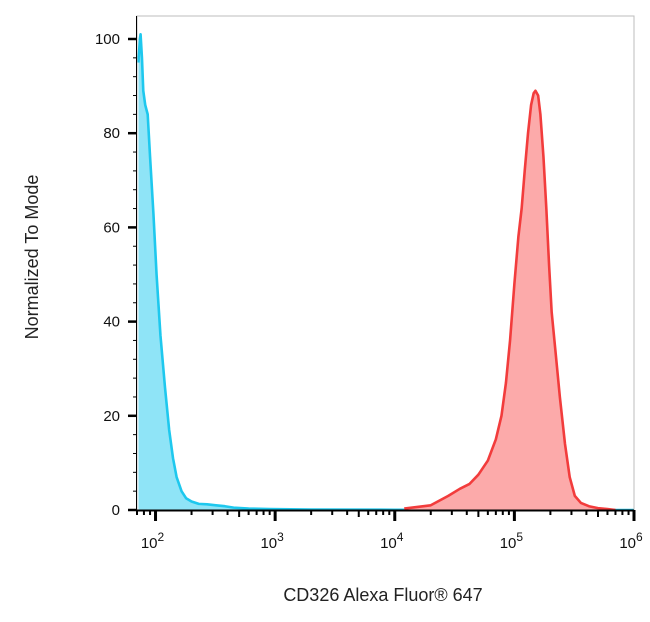 This screenshot has height=622, width=650. Describe the element at coordinates (32, 257) in the screenshot. I see `y-axis-title: Normalized To Mode` at that location.